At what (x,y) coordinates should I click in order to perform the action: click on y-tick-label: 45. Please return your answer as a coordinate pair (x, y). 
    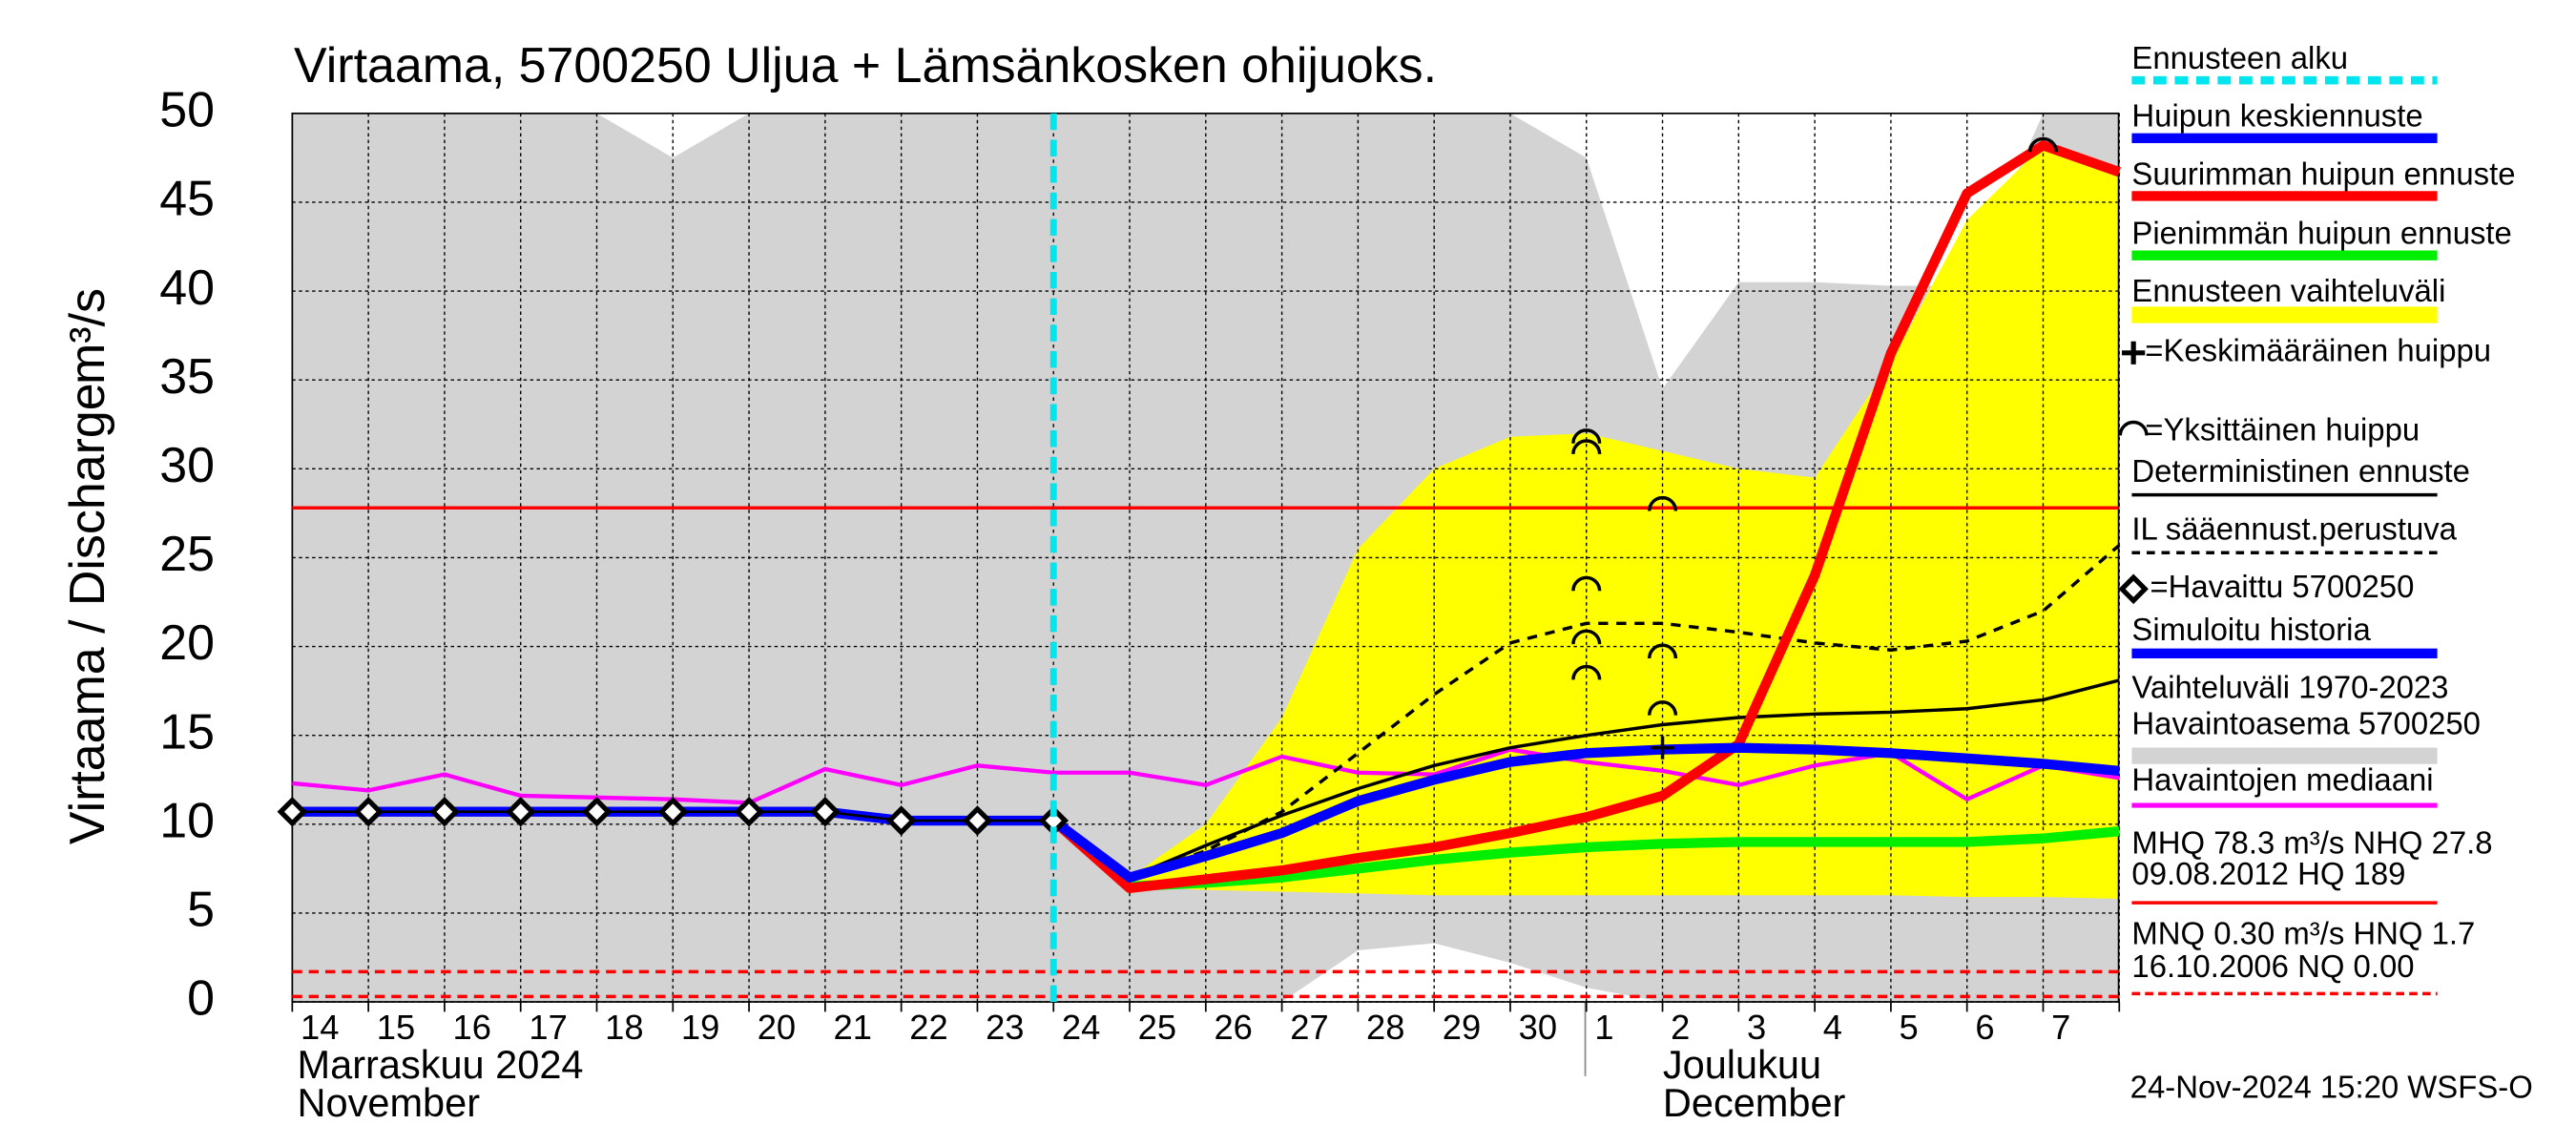
    Looking at the image, I should click on (187, 199).